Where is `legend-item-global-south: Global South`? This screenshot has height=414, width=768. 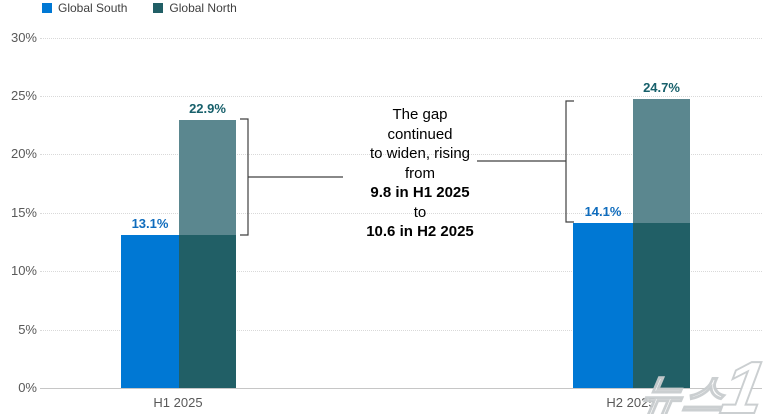
legend-item-global-south: Global South is located at coordinates (84, 8).